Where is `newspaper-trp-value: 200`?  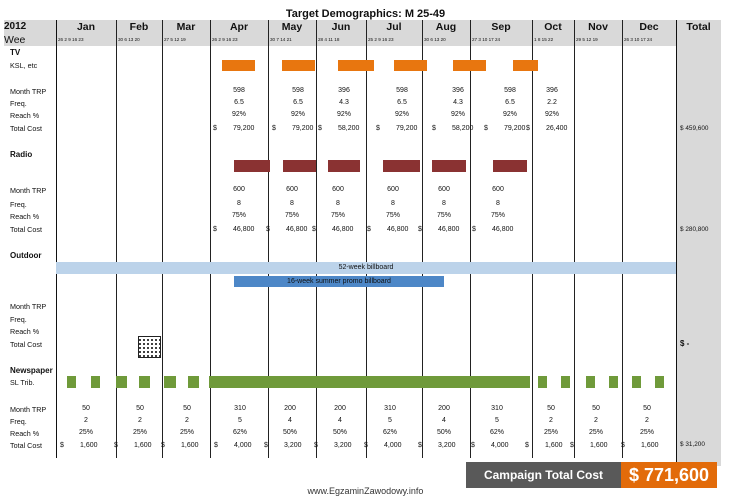 newspaper-trp-value: 200 is located at coordinates (340, 408).